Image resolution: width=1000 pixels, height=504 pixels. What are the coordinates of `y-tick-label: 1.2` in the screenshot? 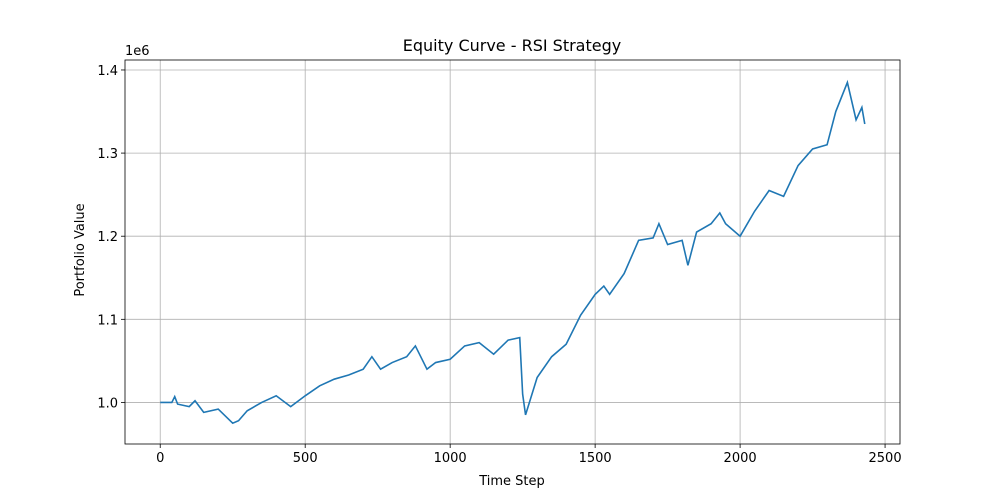 It's located at (107, 237).